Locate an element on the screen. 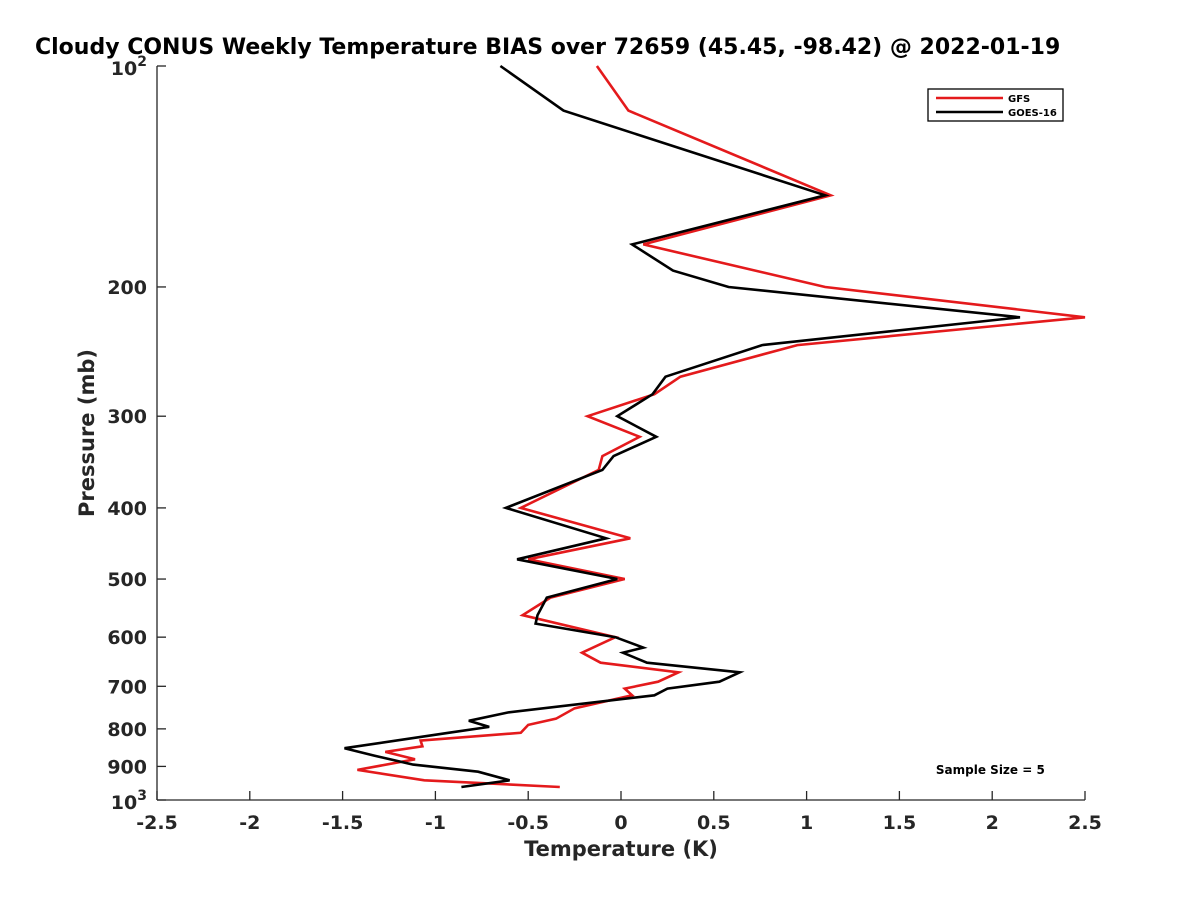 This screenshot has height=900, width=1200. legend-box is located at coordinates (995, 105).